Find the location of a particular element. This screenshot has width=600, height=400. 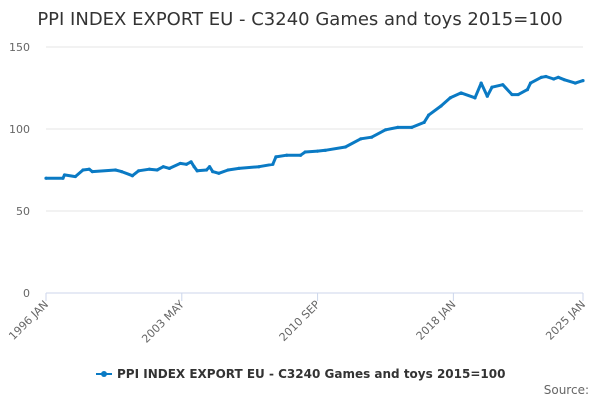

y-tick-label: 50 is located at coordinates (23, 211).